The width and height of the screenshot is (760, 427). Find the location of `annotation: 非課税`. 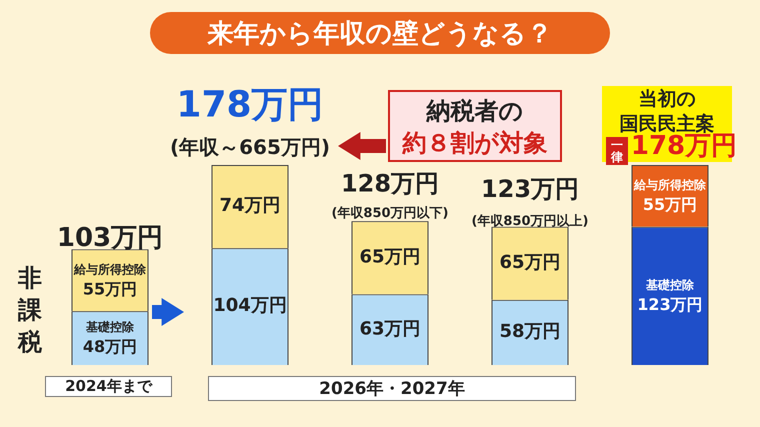

annotation: 非課税 is located at coordinates (30, 310).